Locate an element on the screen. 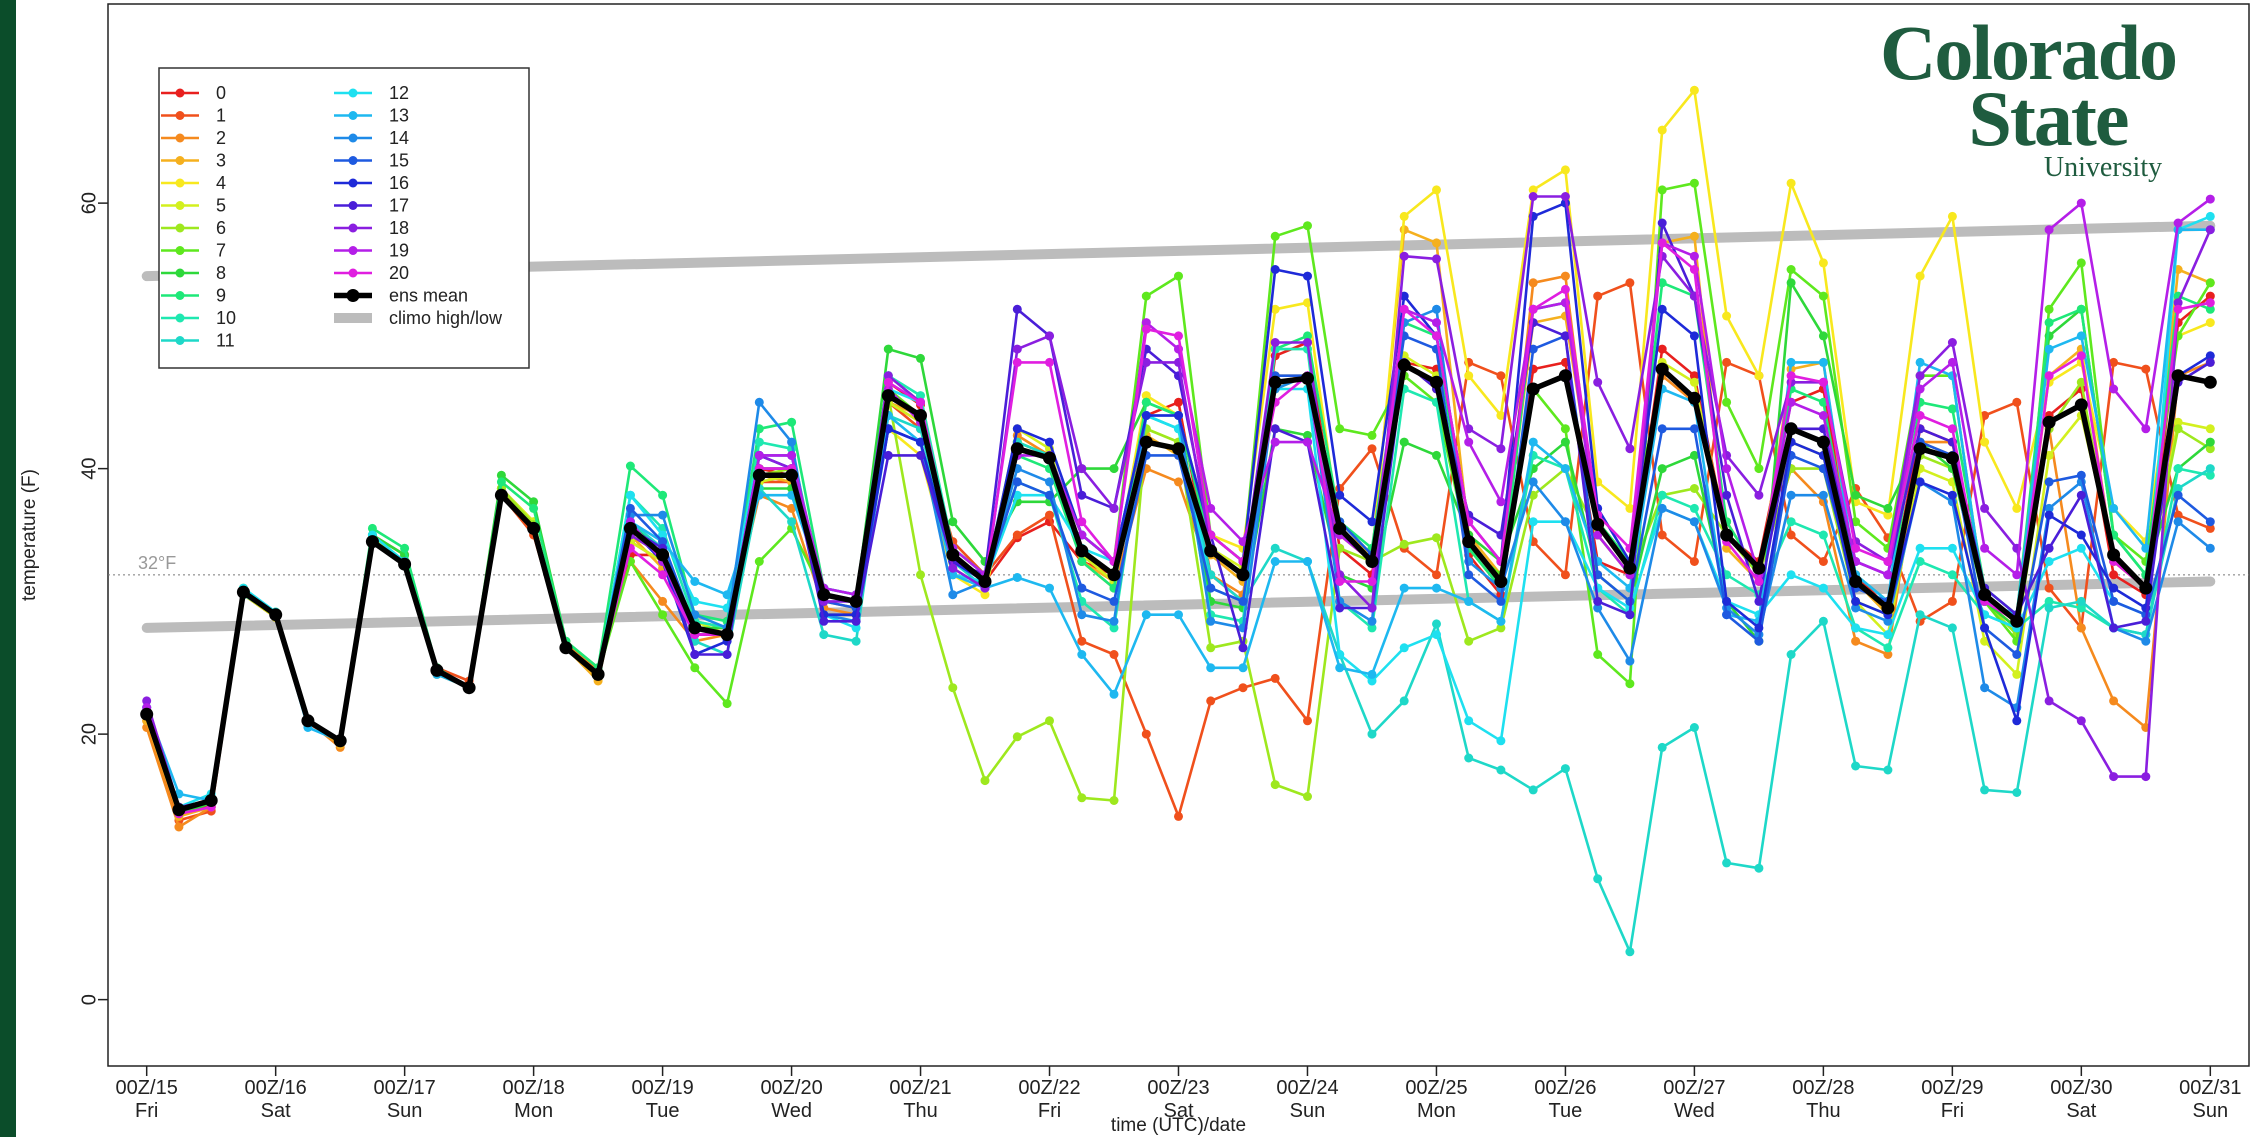 The width and height of the screenshot is (2257, 1137). legend-label: 8 is located at coordinates (221, 273).